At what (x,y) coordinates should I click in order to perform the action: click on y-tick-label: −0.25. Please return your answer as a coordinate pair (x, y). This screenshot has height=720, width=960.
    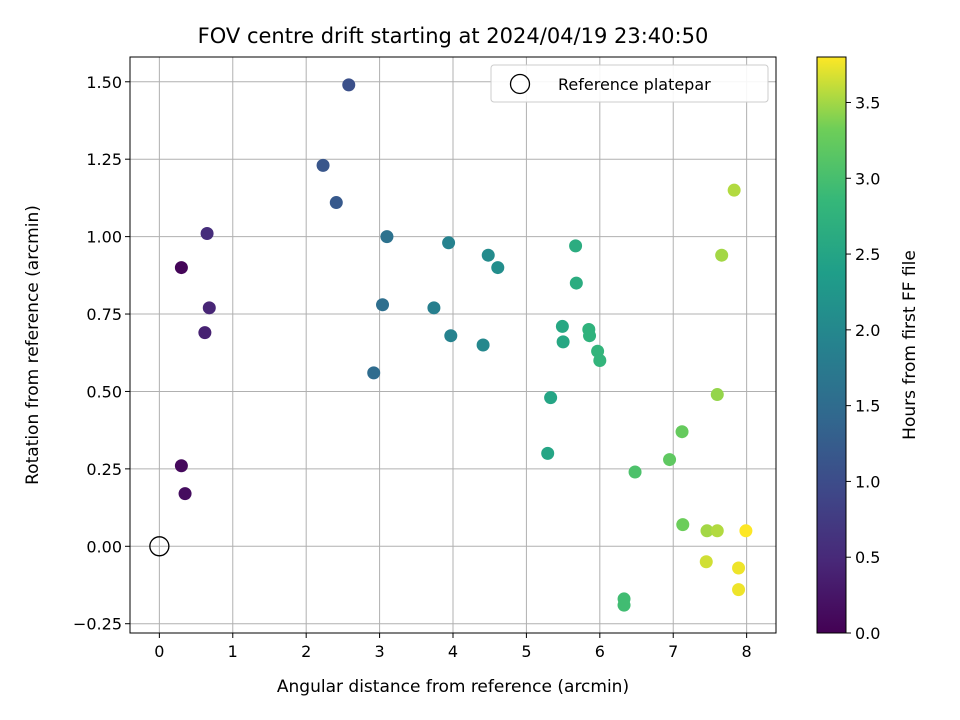
    Looking at the image, I should click on (97, 624).